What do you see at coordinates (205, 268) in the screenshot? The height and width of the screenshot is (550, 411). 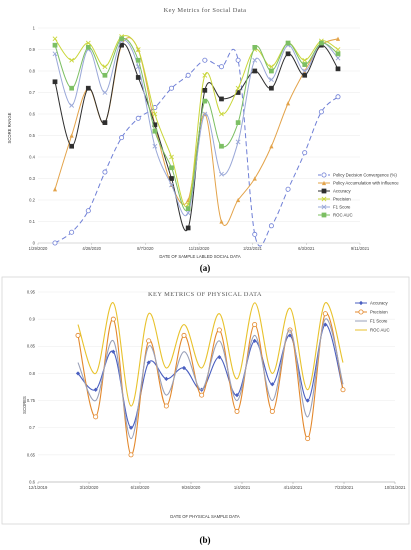 I see `chart-a-panel-label: (a)` at bounding box center [205, 268].